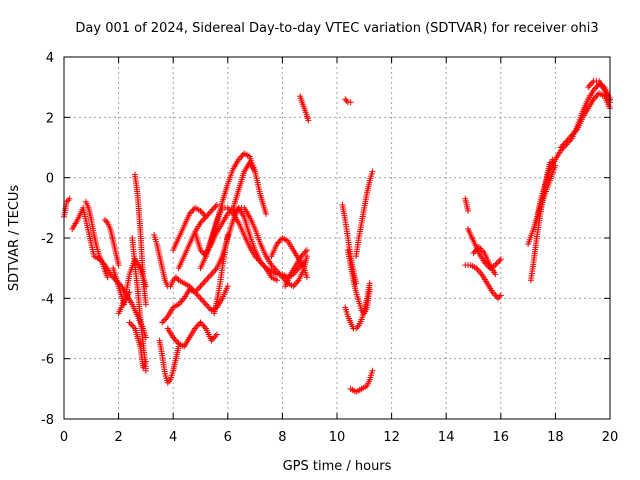  What do you see at coordinates (357, 306) in the screenshot?
I see `series-s27` at bounding box center [357, 306].